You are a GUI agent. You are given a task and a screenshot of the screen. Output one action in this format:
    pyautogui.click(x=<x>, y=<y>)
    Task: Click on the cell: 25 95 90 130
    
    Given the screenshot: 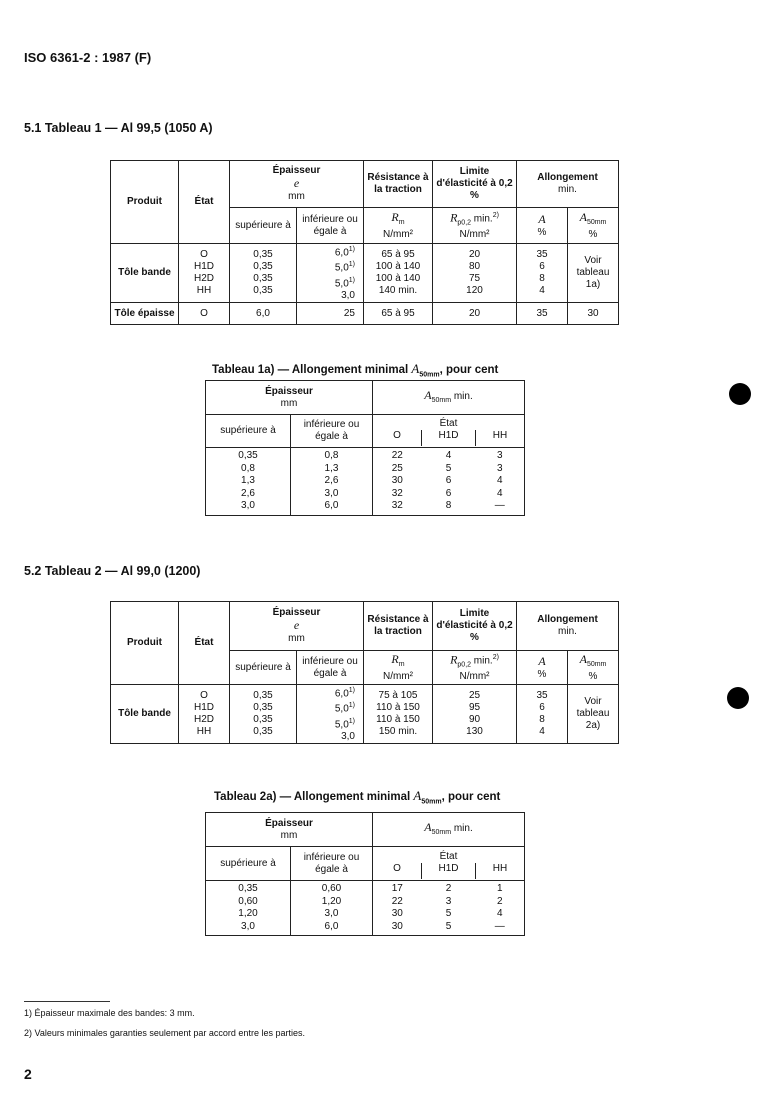 What is the action you would take?
    pyautogui.click(x=474, y=714)
    